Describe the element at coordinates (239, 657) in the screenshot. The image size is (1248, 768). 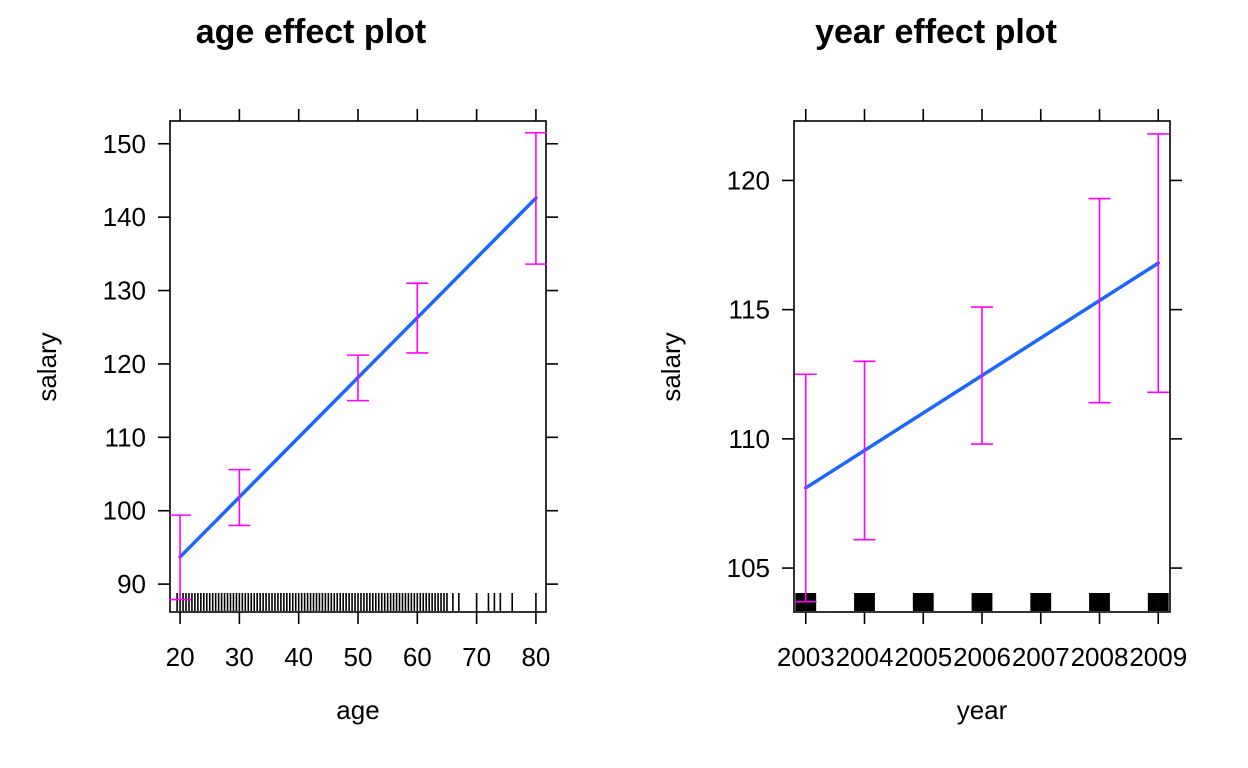
I see `age-x-tick-label: 30` at that location.